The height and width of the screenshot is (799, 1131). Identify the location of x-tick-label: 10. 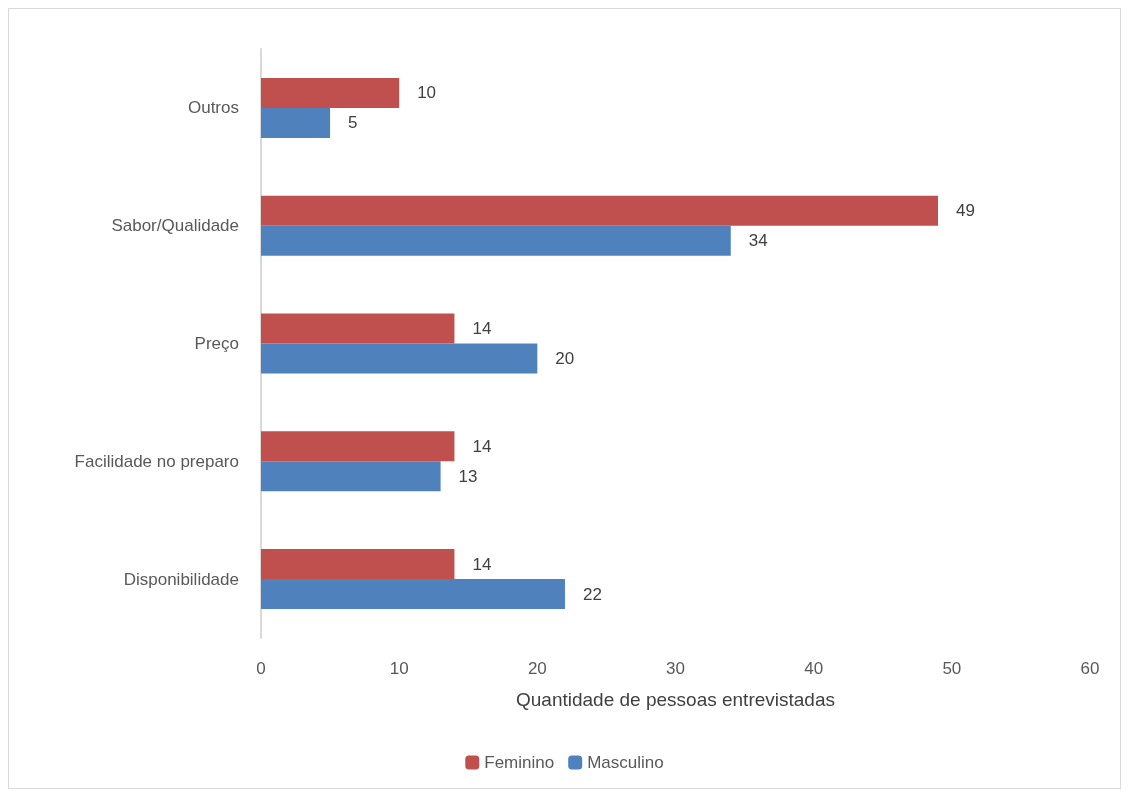
(399, 668).